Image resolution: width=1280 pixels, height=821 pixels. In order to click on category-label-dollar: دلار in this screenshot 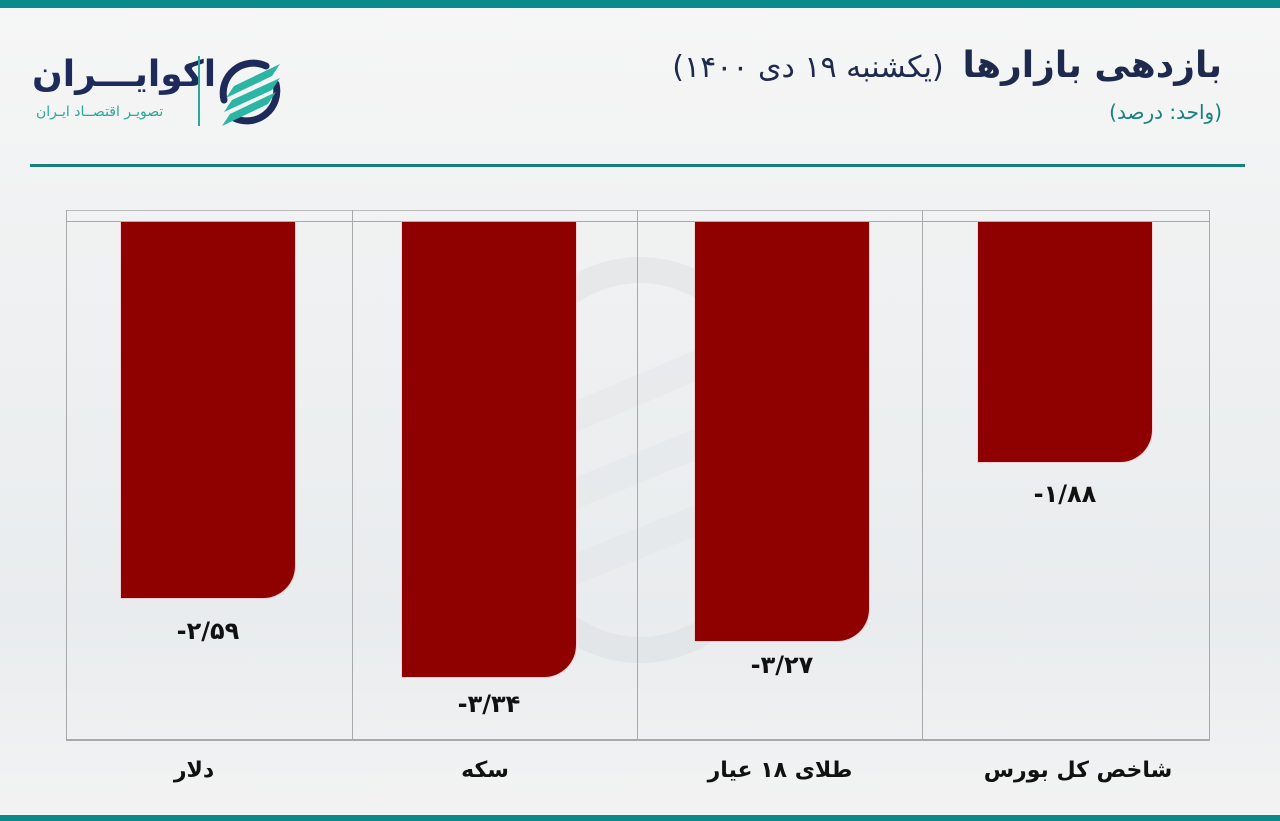, I will do `click(194, 770)`.